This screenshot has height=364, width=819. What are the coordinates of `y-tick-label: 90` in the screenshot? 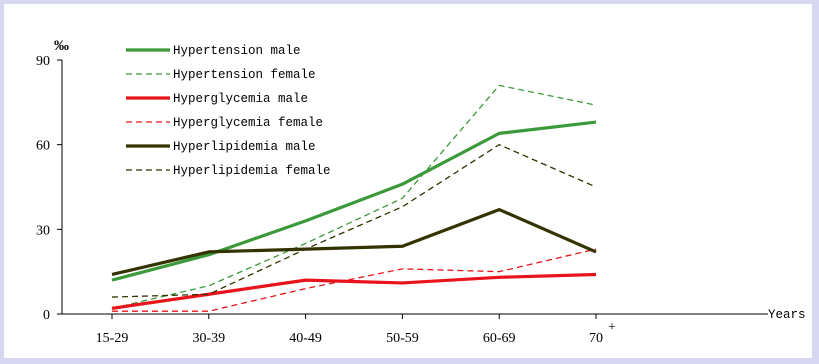 It's located at (43, 61).